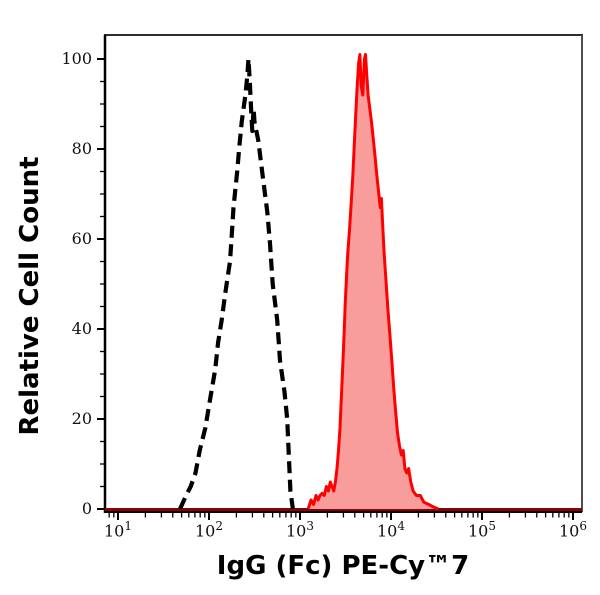 Image resolution: width=600 pixels, height=595 pixels. I want to click on negative-control-dashed-curve, so click(236, 283).